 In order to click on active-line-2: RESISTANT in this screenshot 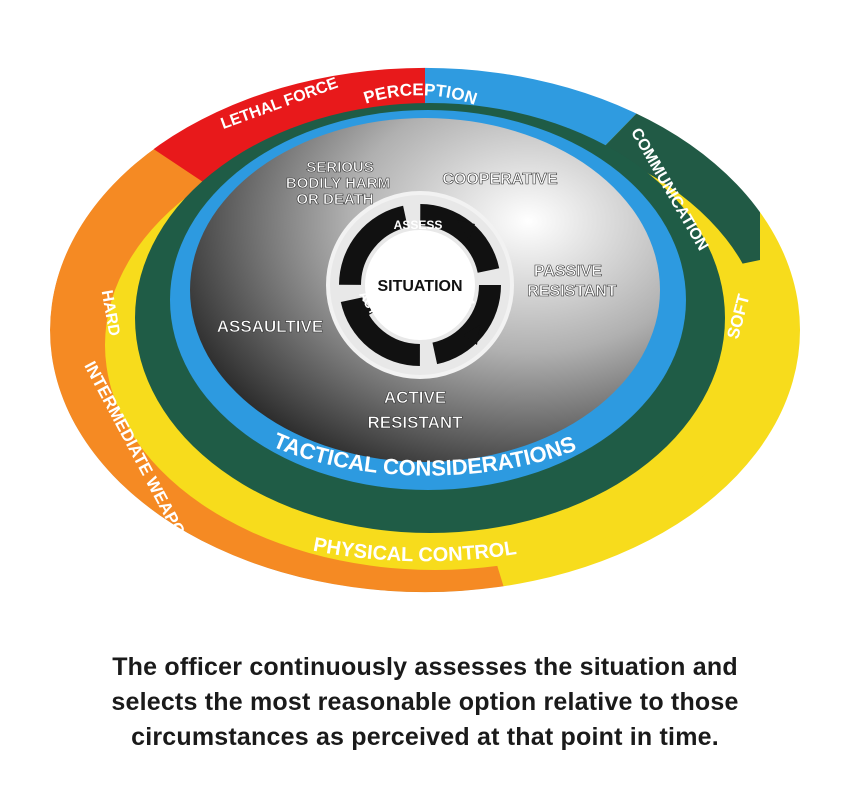, I will do `click(415, 422)`.